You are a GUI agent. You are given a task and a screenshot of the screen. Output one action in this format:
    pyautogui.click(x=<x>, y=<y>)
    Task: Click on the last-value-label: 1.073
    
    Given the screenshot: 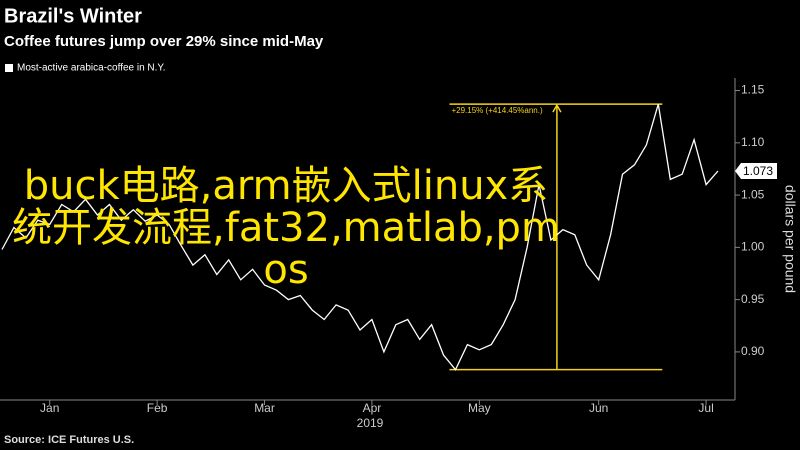 What is the action you would take?
    pyautogui.click(x=758, y=171)
    